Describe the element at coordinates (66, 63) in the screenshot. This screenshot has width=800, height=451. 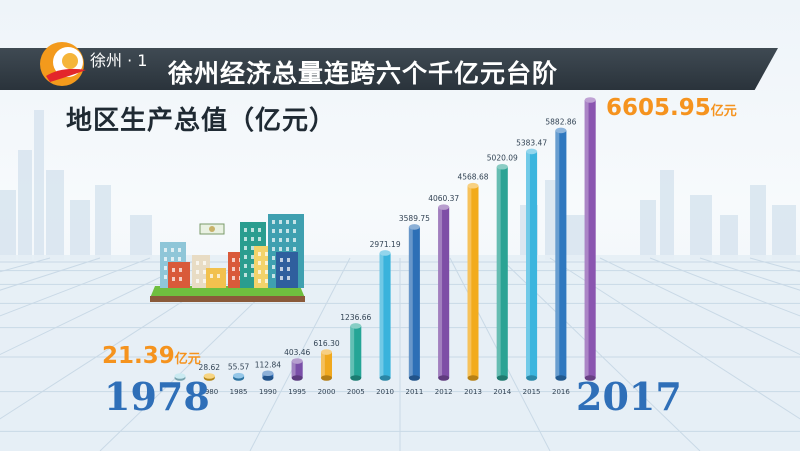
I see `station-logo-icon` at that location.